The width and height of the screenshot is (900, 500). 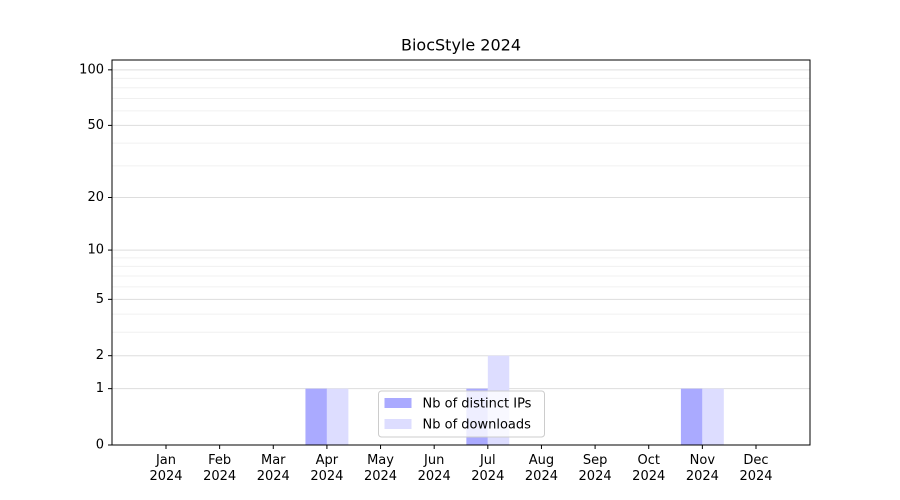 I want to click on x-tick-label: May 2024, so click(x=380, y=468).